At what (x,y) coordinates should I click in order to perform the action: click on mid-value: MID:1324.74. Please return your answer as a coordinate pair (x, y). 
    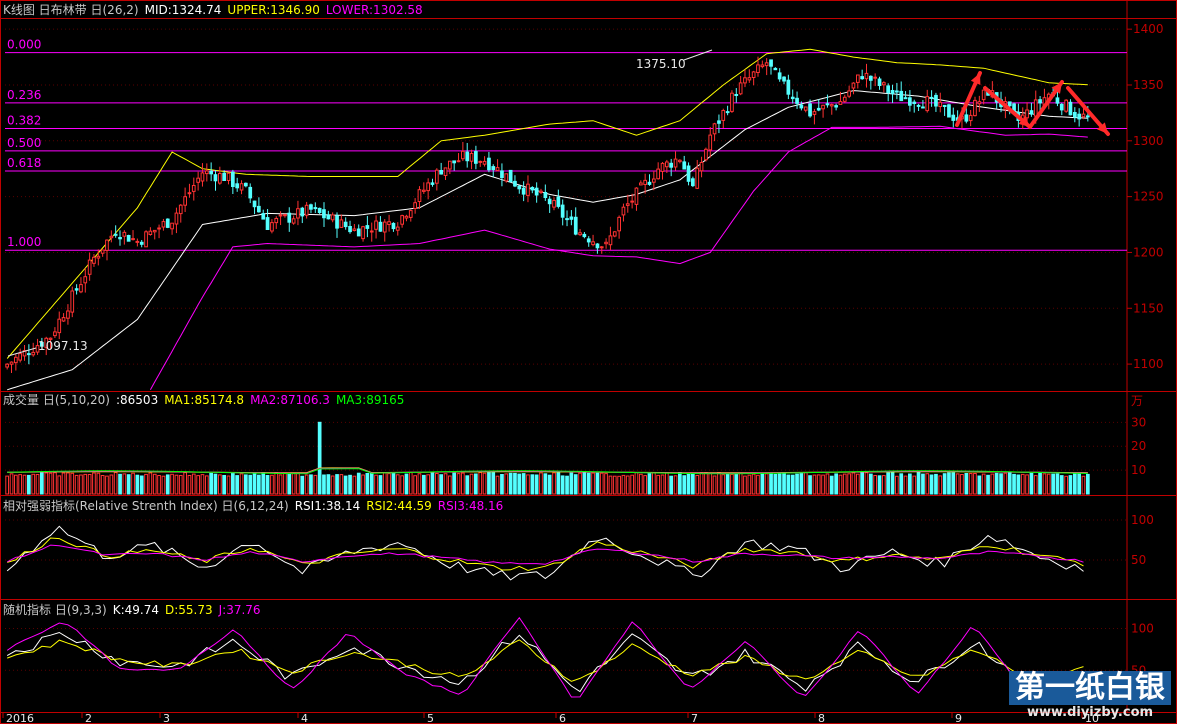
    Looking at the image, I should click on (183, 10).